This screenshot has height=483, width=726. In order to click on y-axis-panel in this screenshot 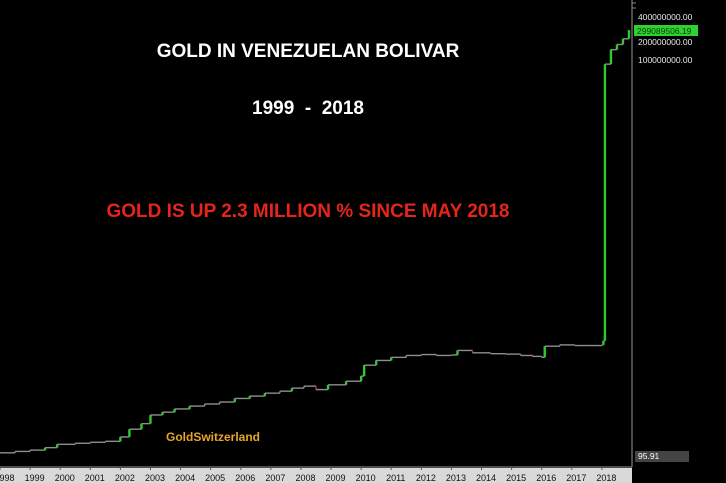, I will do `click(679, 241)`.